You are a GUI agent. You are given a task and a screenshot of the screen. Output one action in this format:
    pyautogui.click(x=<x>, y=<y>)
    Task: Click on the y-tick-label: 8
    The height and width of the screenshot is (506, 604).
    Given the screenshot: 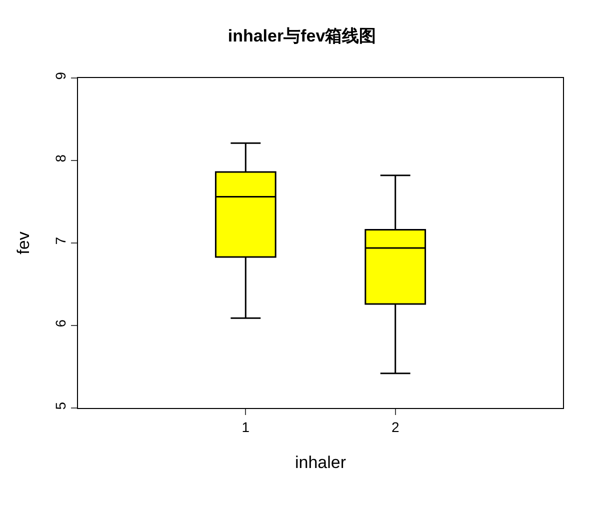 What is the action you would take?
    pyautogui.click(x=60, y=158)
    